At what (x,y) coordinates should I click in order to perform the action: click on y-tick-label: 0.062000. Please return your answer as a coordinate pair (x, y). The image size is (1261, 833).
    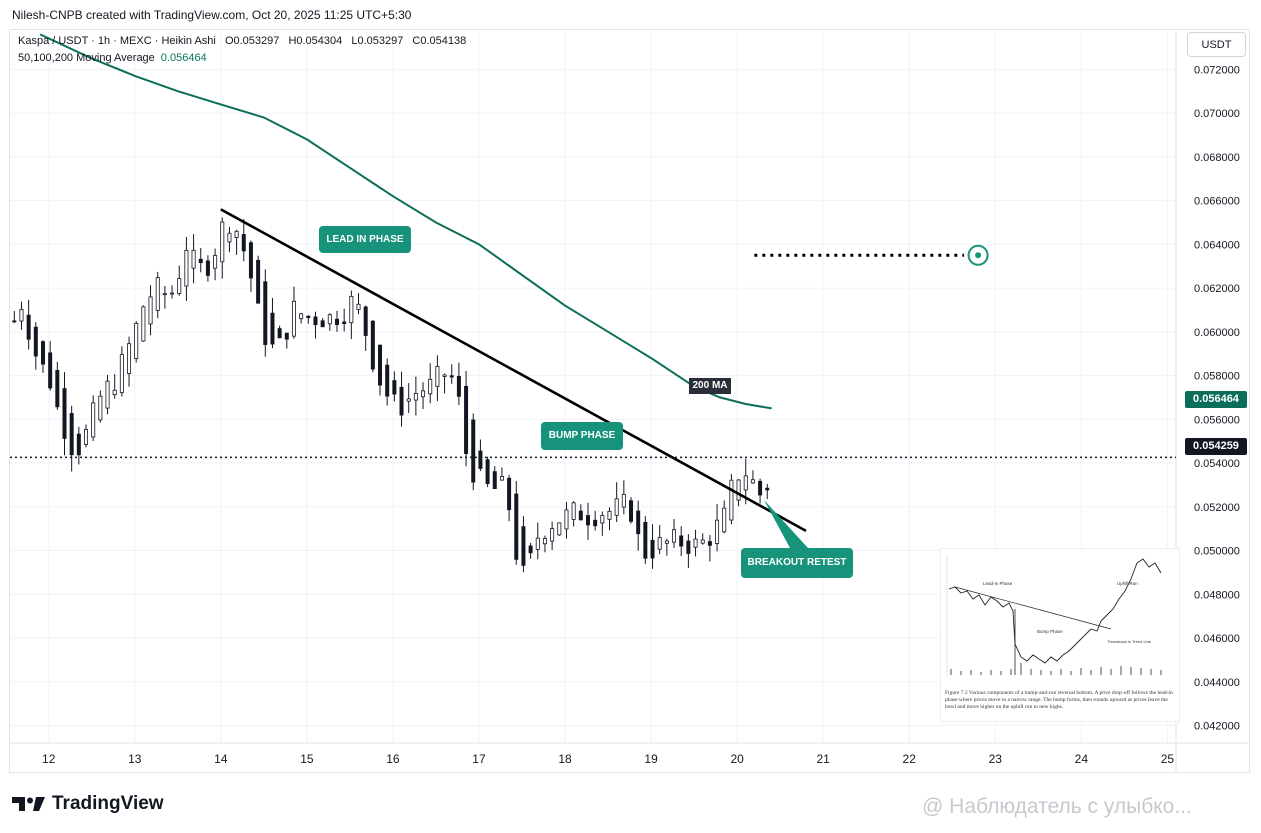
    Looking at the image, I should click on (1217, 289).